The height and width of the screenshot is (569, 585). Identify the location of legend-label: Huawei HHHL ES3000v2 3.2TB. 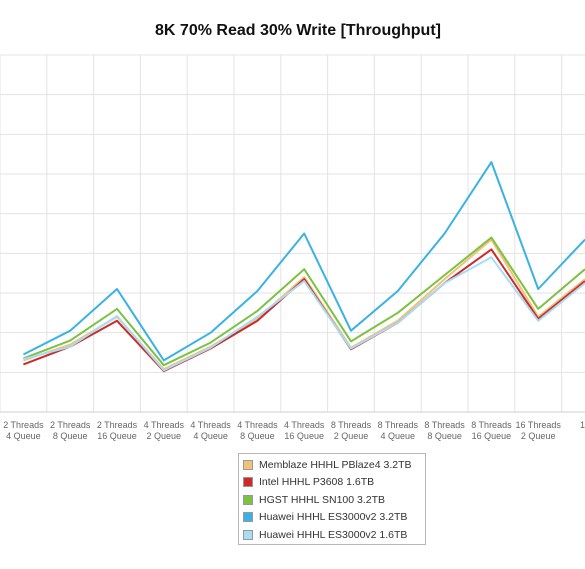
(333, 517).